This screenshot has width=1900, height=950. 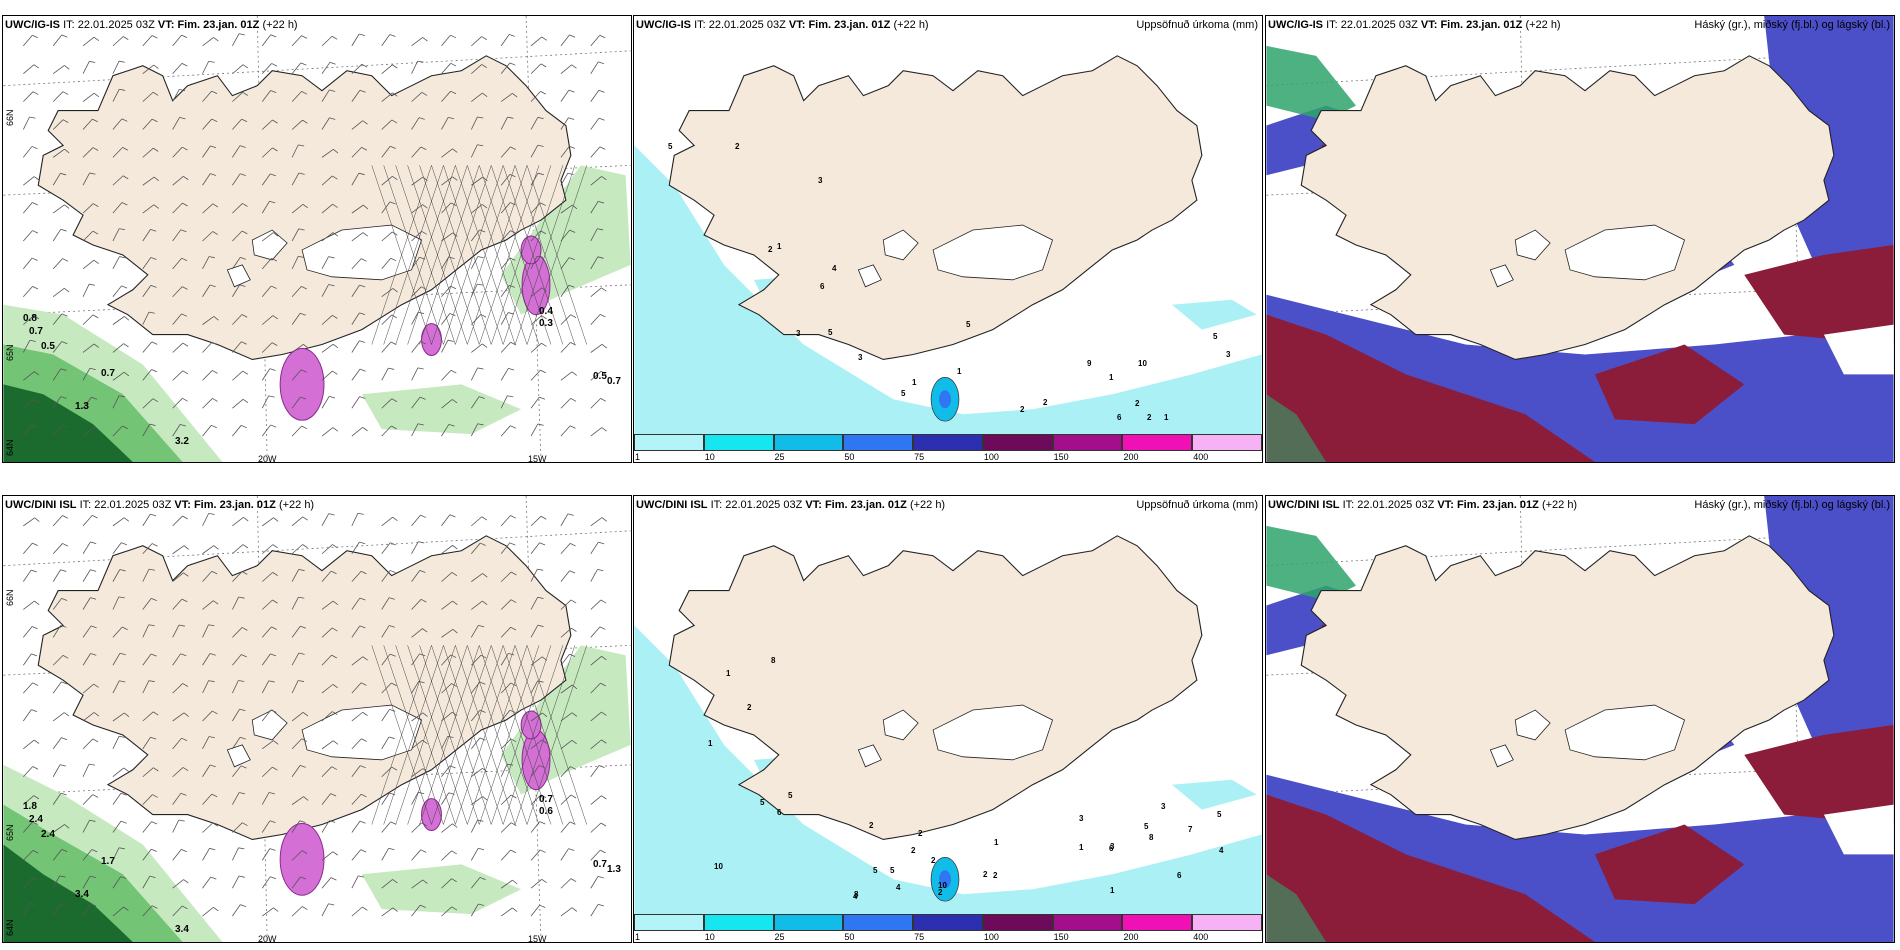 What do you see at coordinates (108, 861) in the screenshot?
I see `precip-value-label: 1.7` at bounding box center [108, 861].